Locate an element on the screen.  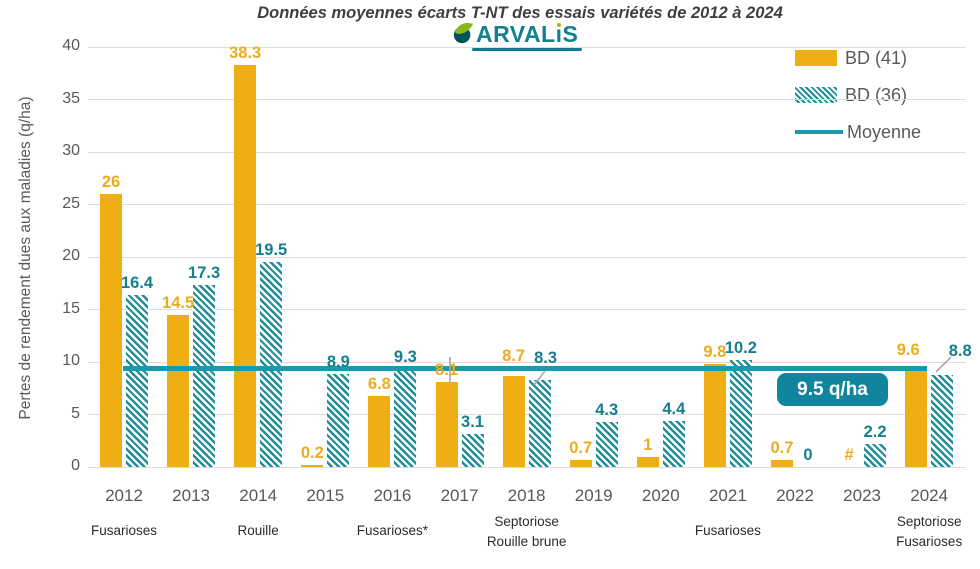
y-tick-label-25: 25 is located at coordinates (71, 203).